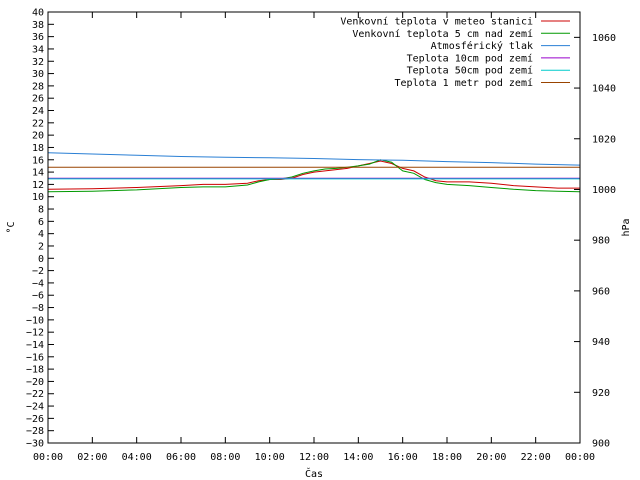 Image resolution: width=640 pixels, height=480 pixels. I want to click on y-tick-label: 30, so click(38, 74).